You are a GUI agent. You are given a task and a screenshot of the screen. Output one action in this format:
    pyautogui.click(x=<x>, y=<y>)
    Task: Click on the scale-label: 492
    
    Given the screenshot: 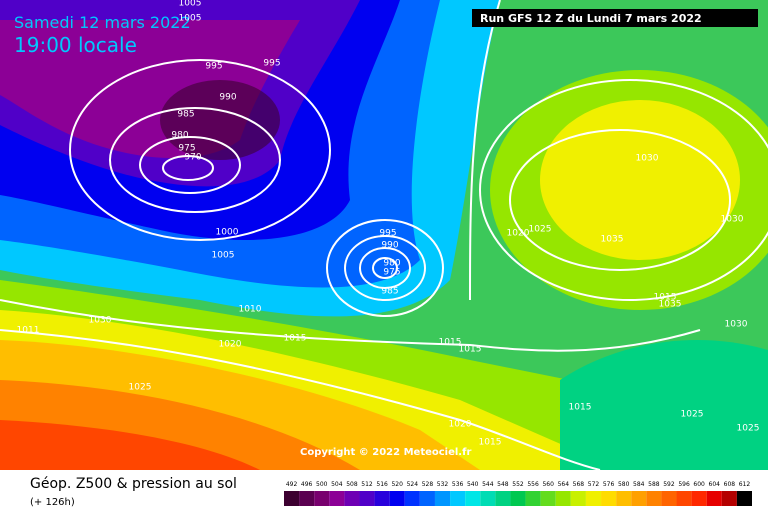 What is the action you would take?
    pyautogui.click(x=292, y=484)
    